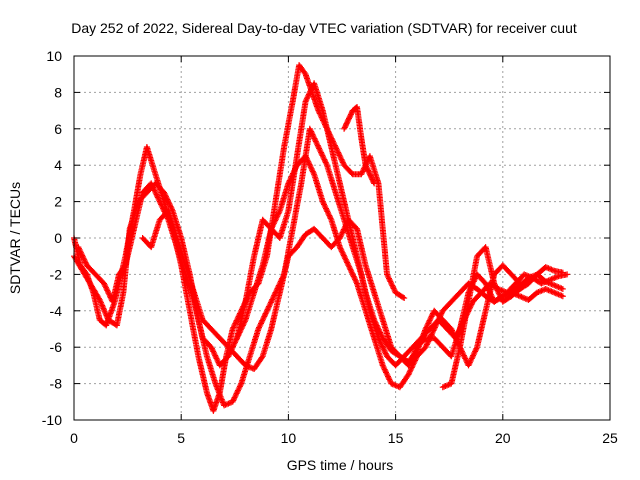 This screenshot has width=640, height=480. Describe the element at coordinates (15, 238) in the screenshot. I see `y-axis-label: SDTVAR / TECUs` at that location.